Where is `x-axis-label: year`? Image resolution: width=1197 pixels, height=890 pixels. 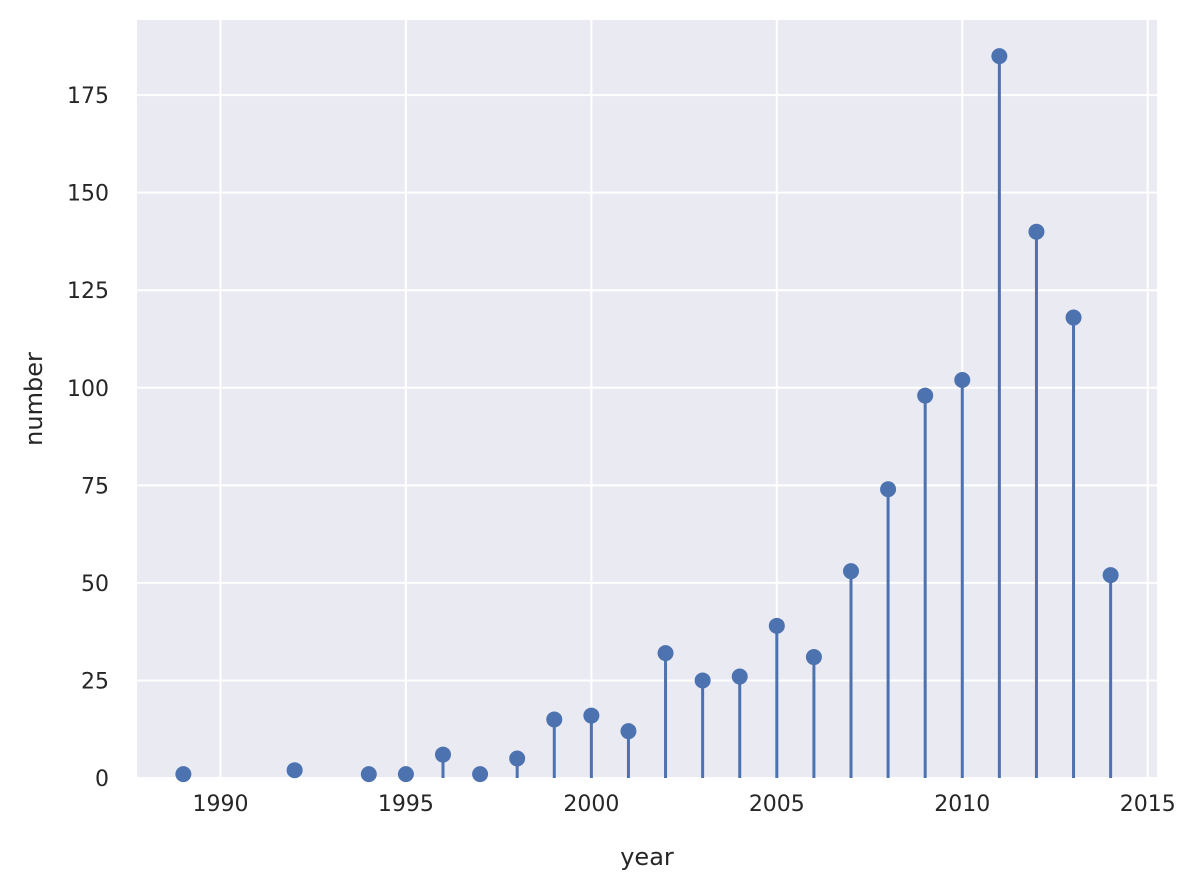 x-axis-label: year is located at coordinates (647, 857).